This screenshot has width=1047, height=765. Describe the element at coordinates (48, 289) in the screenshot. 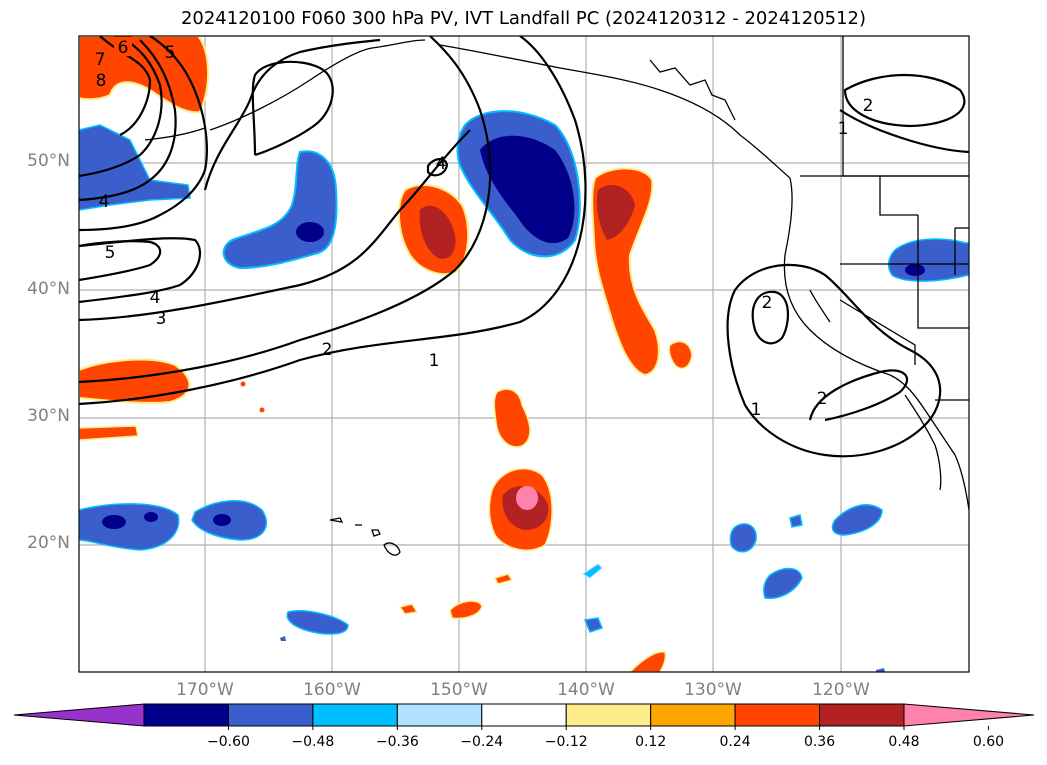

I see `latitude-label: 40°N` at that location.